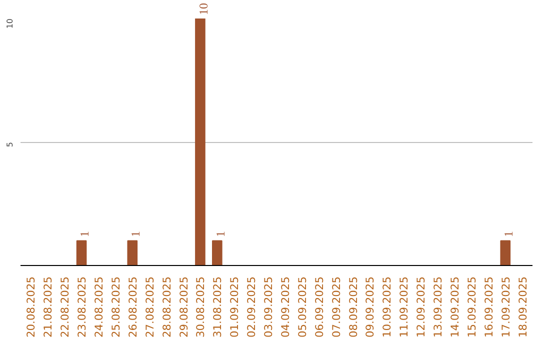  What do you see at coordinates (133, 307) in the screenshot?
I see `x-tick-label: 26.08.2025` at bounding box center [133, 307].